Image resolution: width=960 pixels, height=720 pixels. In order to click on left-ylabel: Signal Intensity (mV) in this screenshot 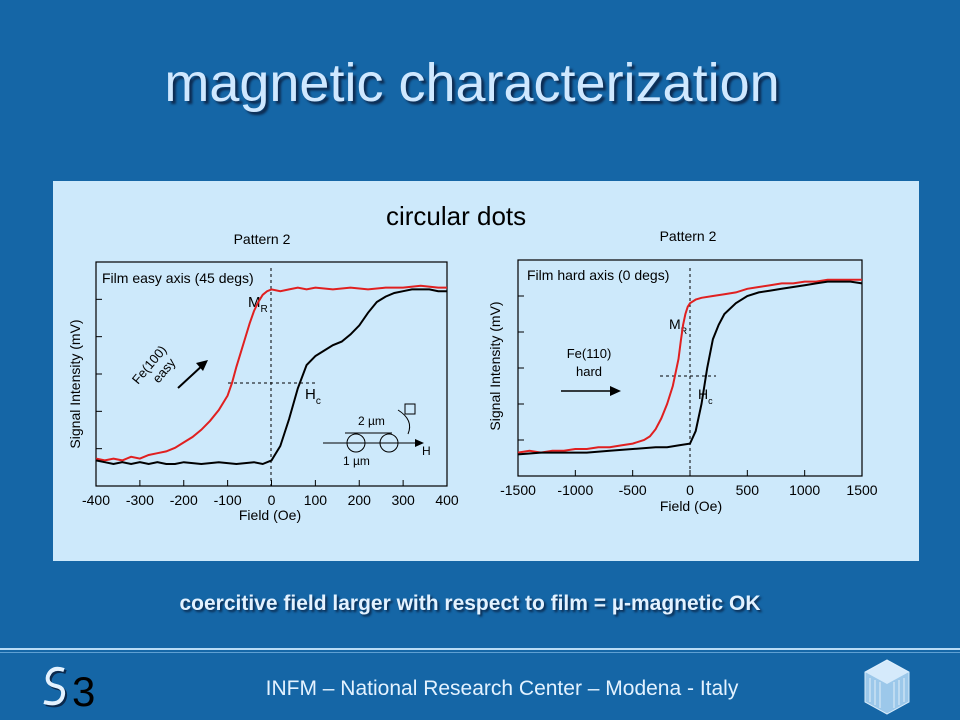, I will do `click(75, 383)`.